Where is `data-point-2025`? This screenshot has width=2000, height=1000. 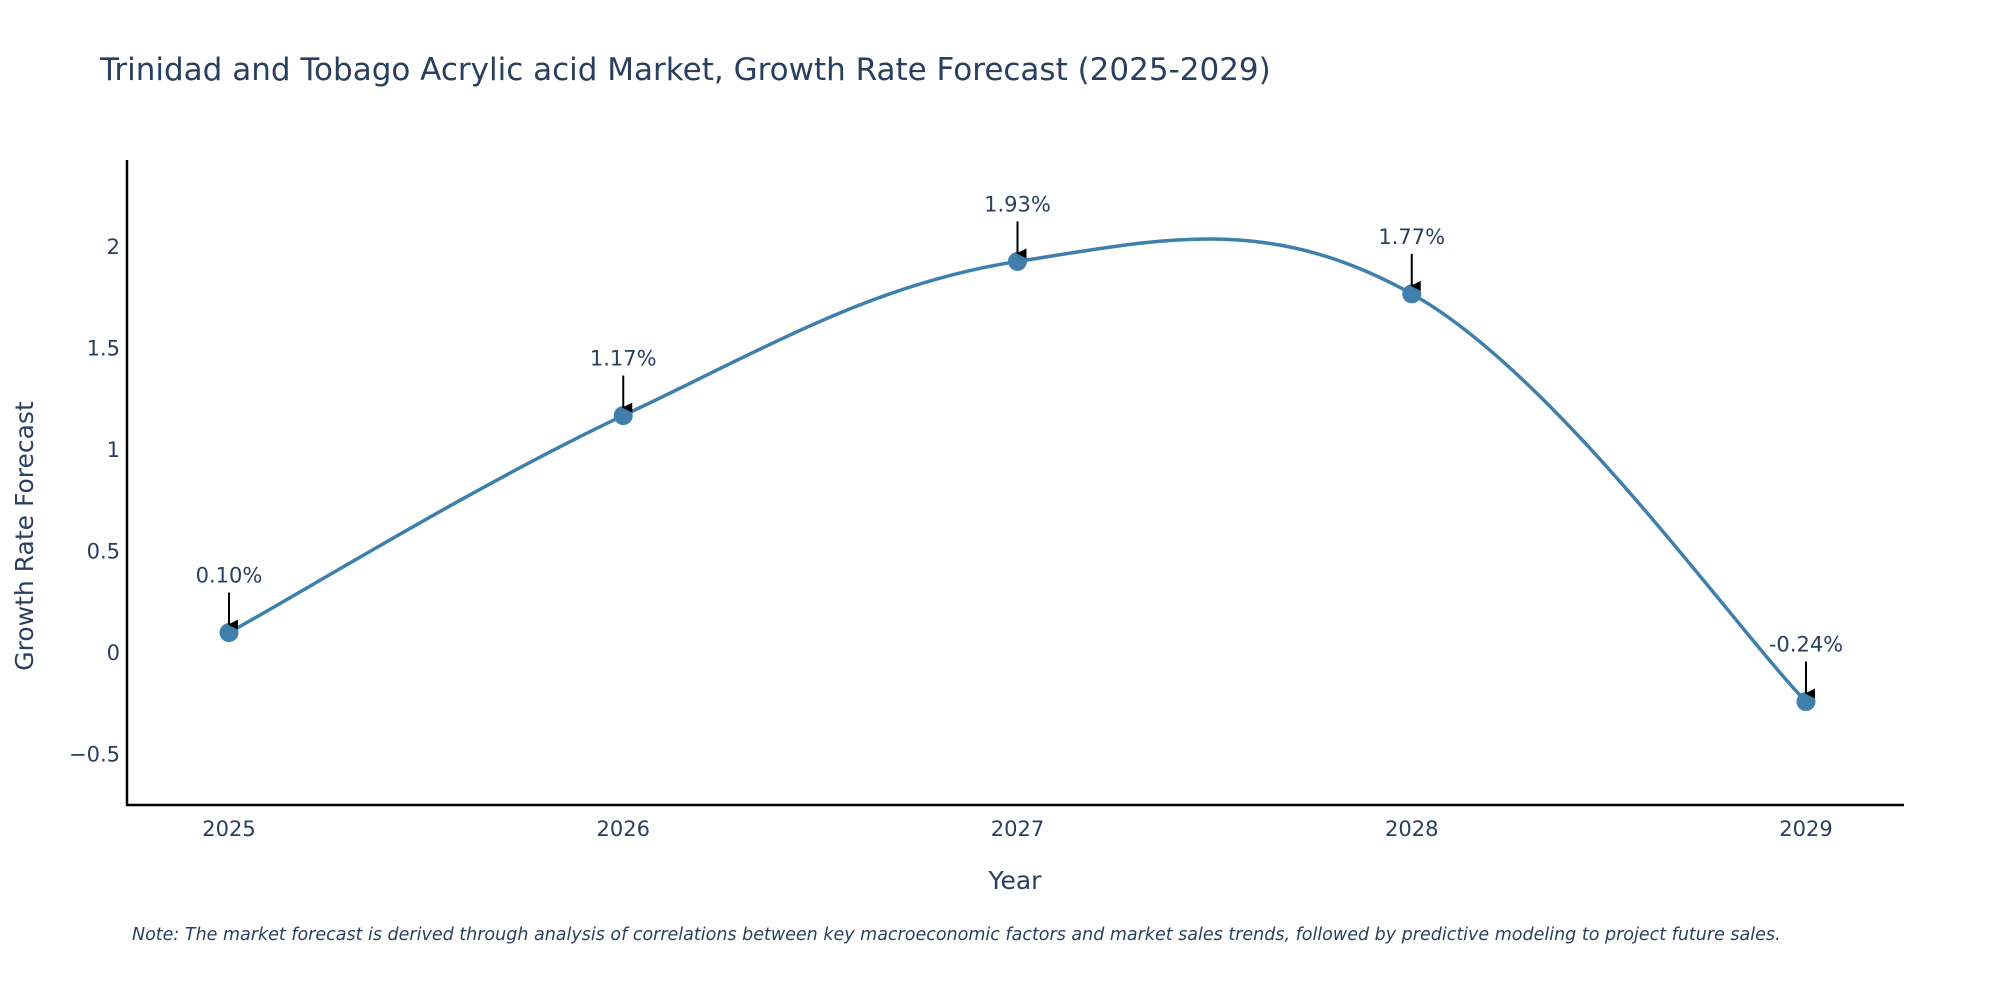
data-point-2025 is located at coordinates (229, 633).